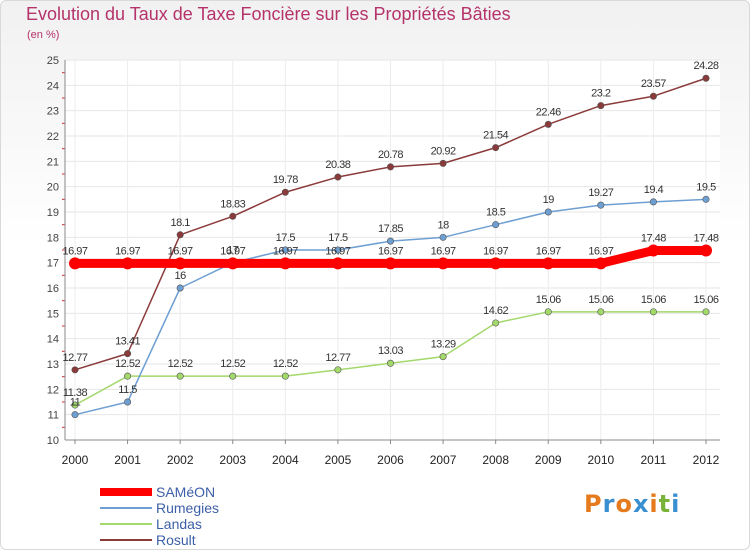 This screenshot has width=750, height=550. What do you see at coordinates (390, 460) in the screenshot?
I see `x-tick-label: 2006` at bounding box center [390, 460].